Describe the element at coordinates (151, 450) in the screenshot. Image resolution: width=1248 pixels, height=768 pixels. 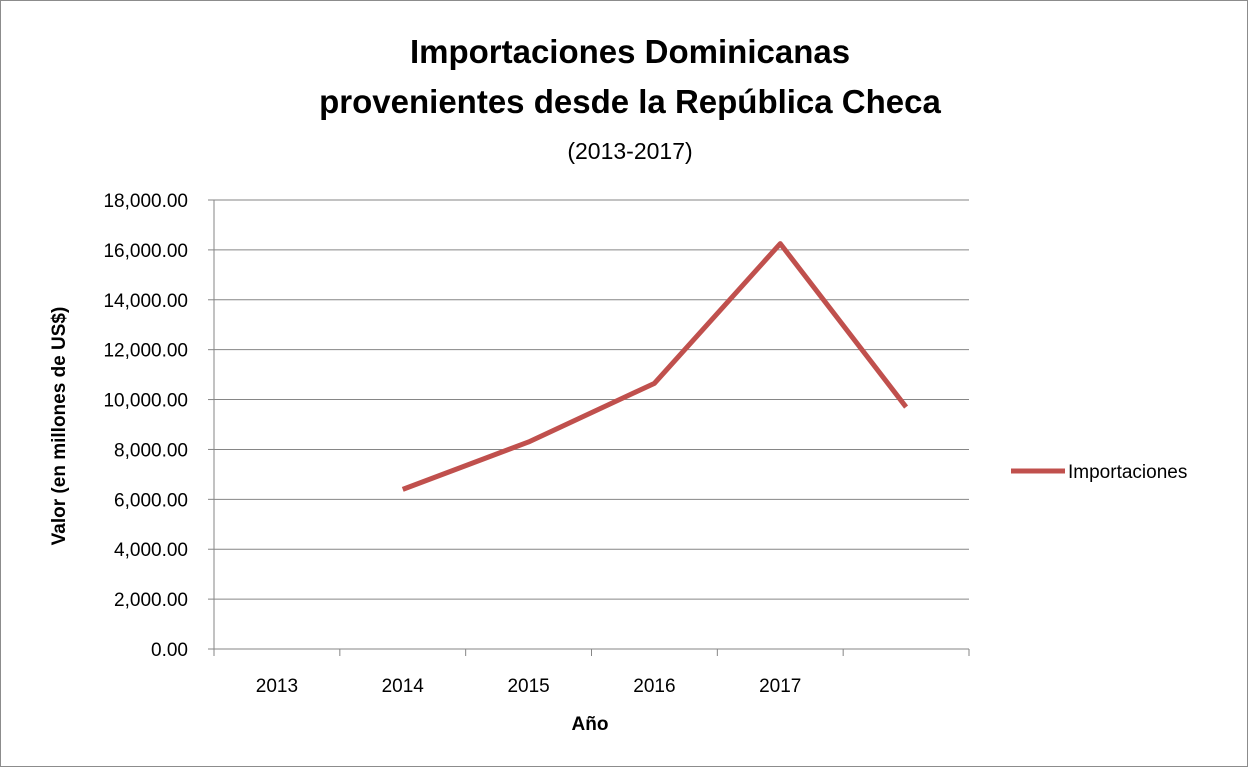
I see `y-tick-label: 8,000.00` at that location.